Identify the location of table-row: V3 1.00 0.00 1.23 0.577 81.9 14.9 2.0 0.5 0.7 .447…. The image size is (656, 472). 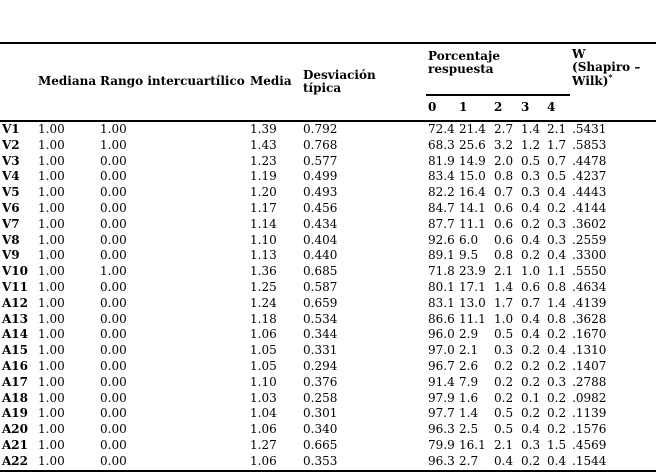
(328, 162).